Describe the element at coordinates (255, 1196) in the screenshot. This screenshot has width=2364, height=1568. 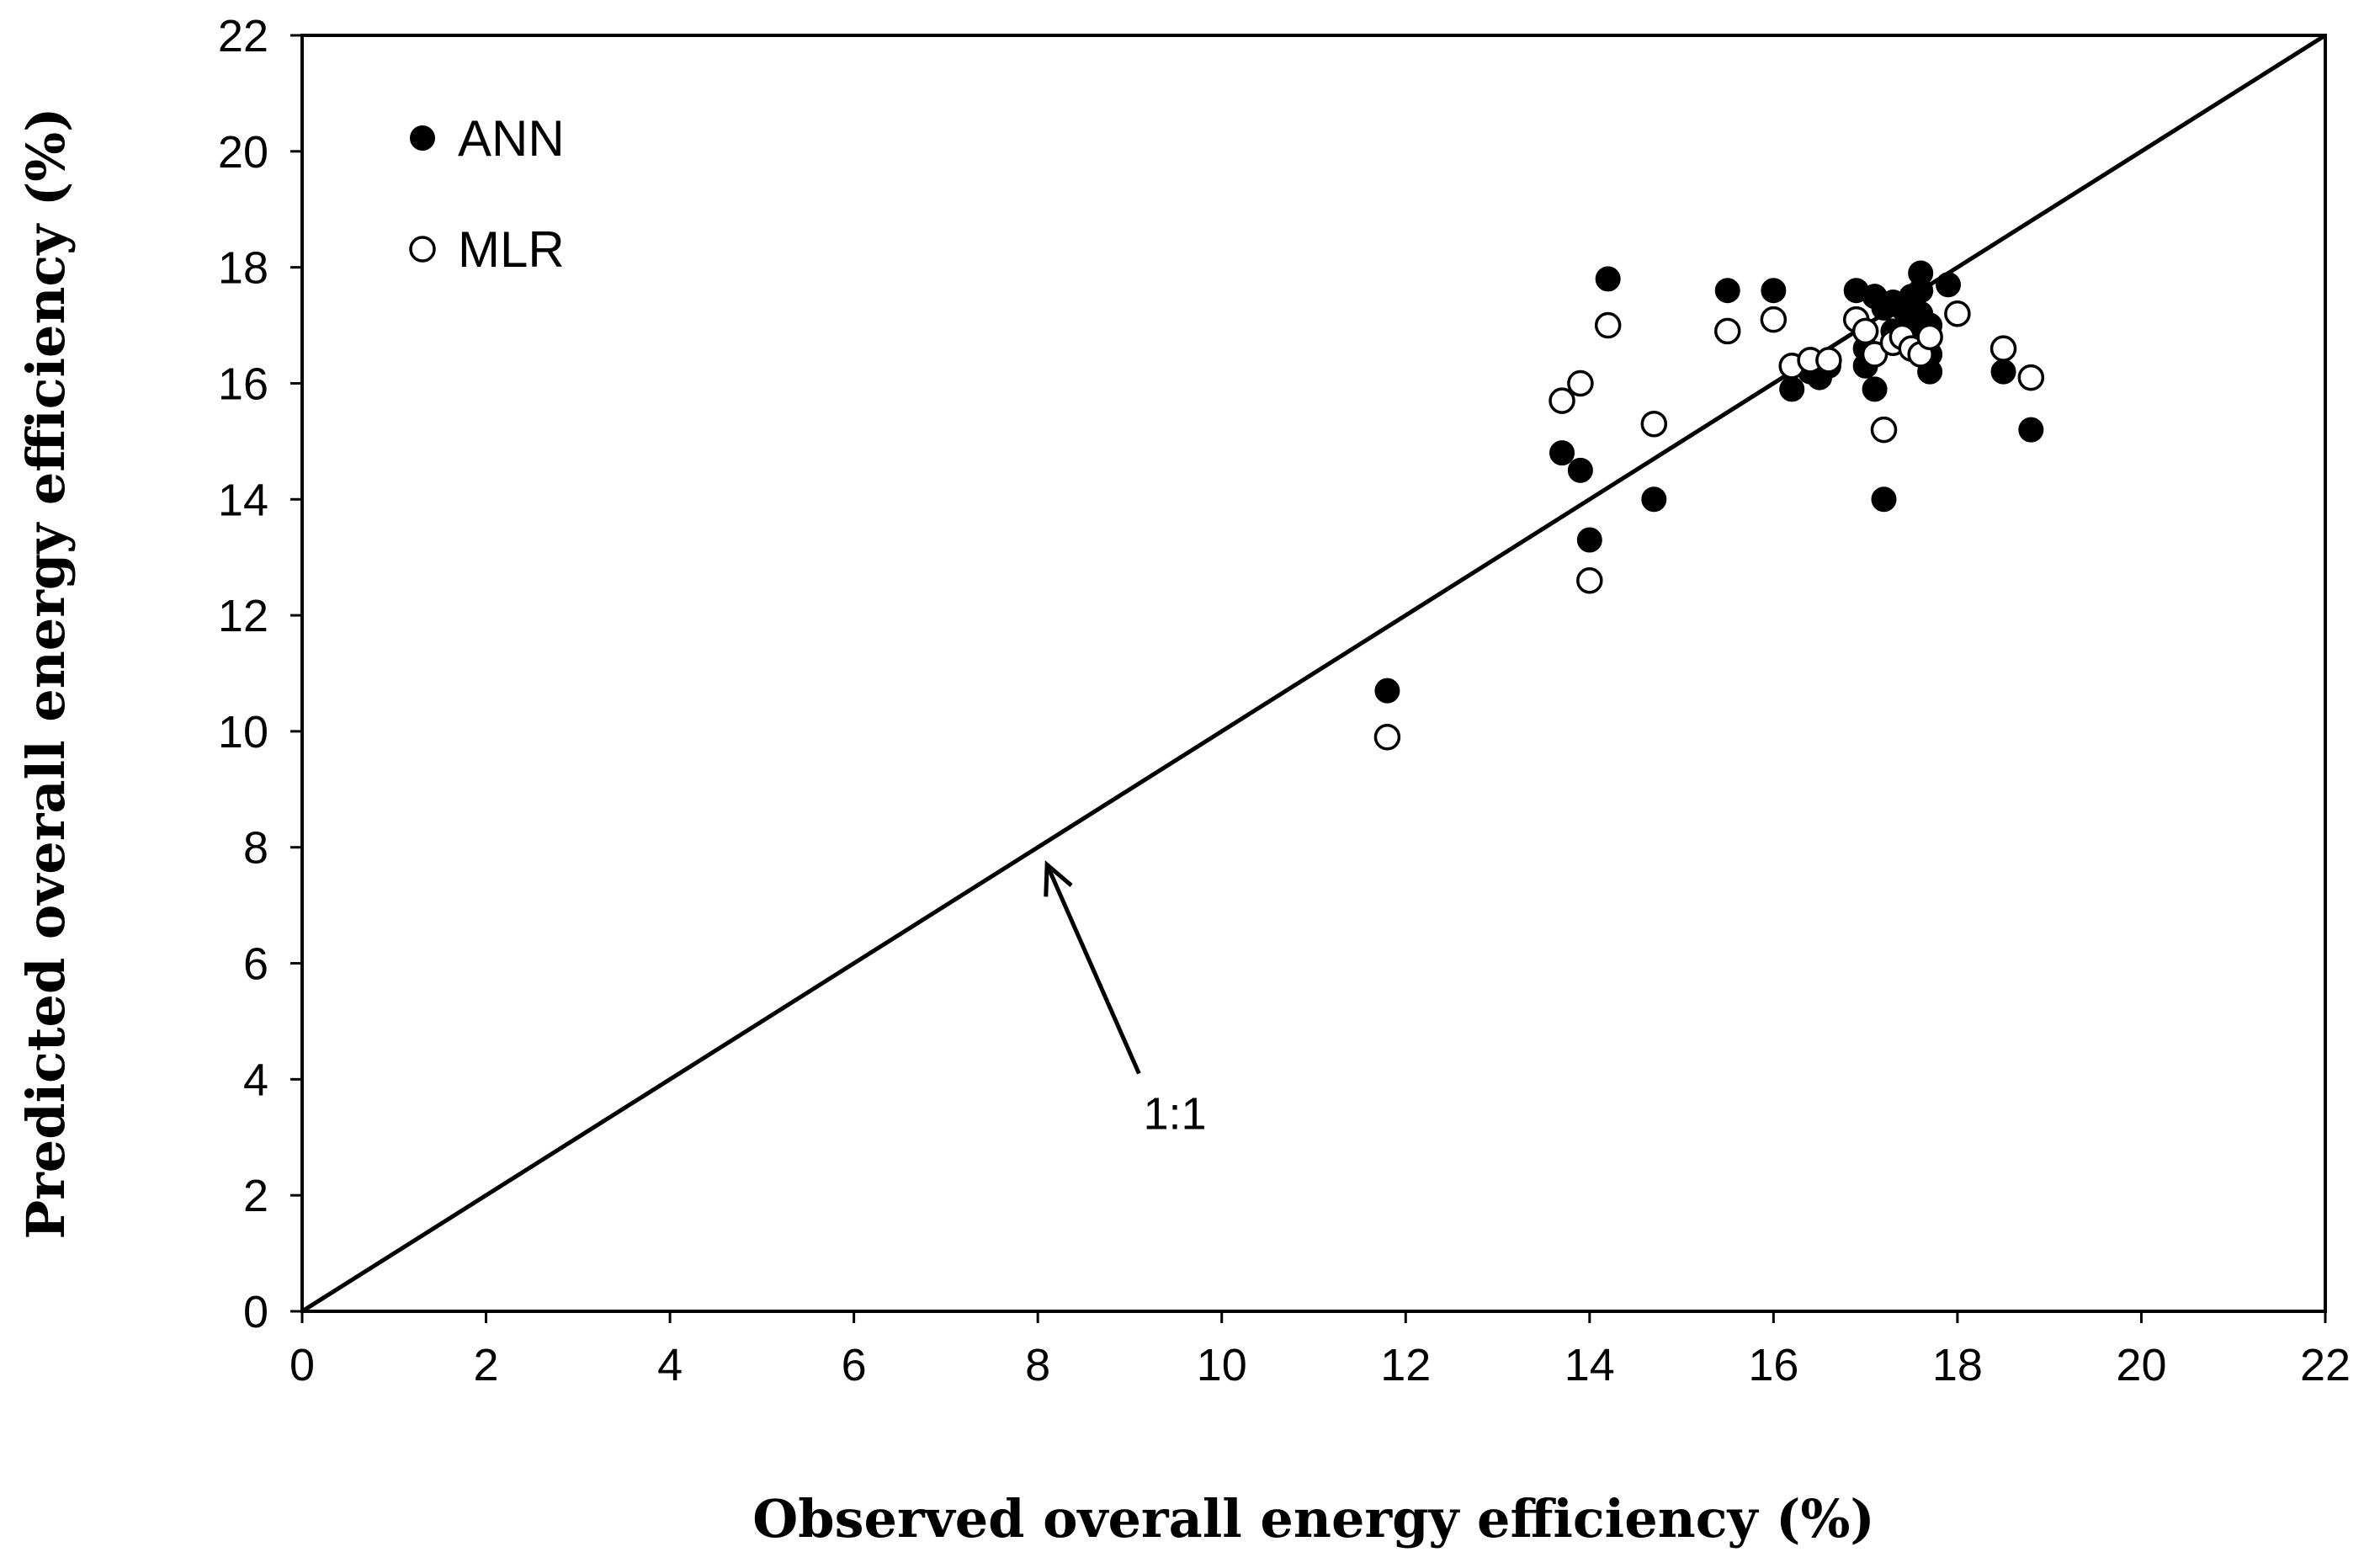
I see `y-tick-label: 2` at that location.